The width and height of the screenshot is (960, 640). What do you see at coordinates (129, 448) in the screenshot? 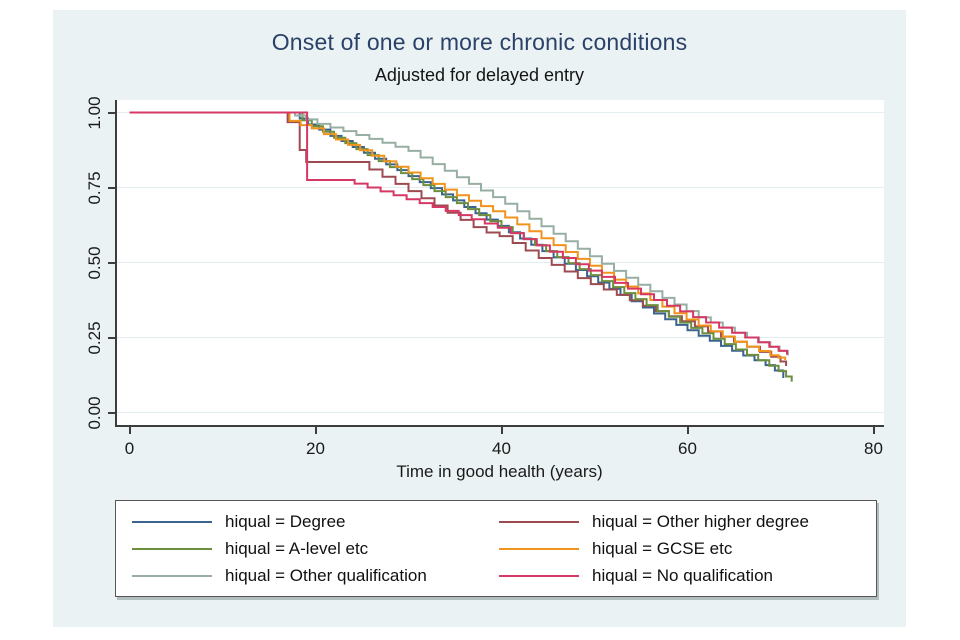
I see `x-tick-label: 0` at bounding box center [129, 448].